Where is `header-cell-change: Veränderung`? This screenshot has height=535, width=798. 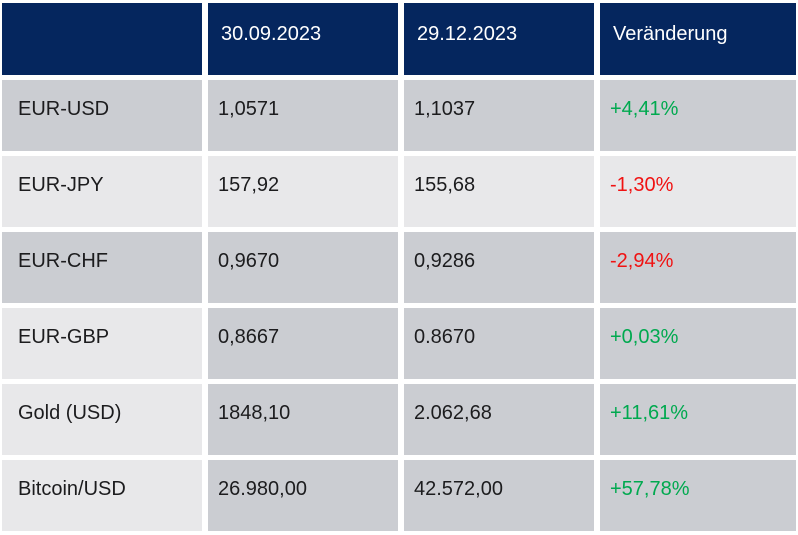
header-cell-change: Veränderung is located at coordinates (698, 39).